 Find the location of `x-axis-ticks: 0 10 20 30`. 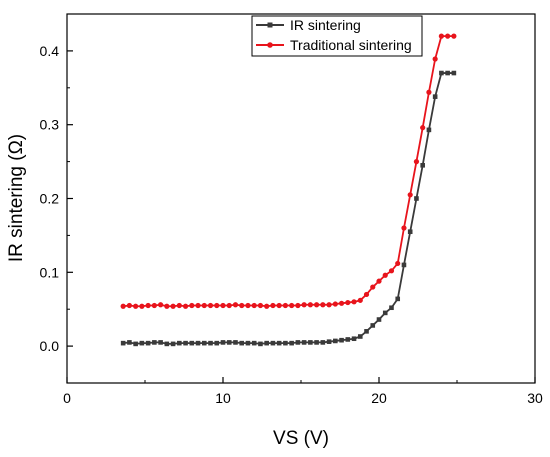

x-axis-ticks: 0 10 20 30 is located at coordinates (303, 391).